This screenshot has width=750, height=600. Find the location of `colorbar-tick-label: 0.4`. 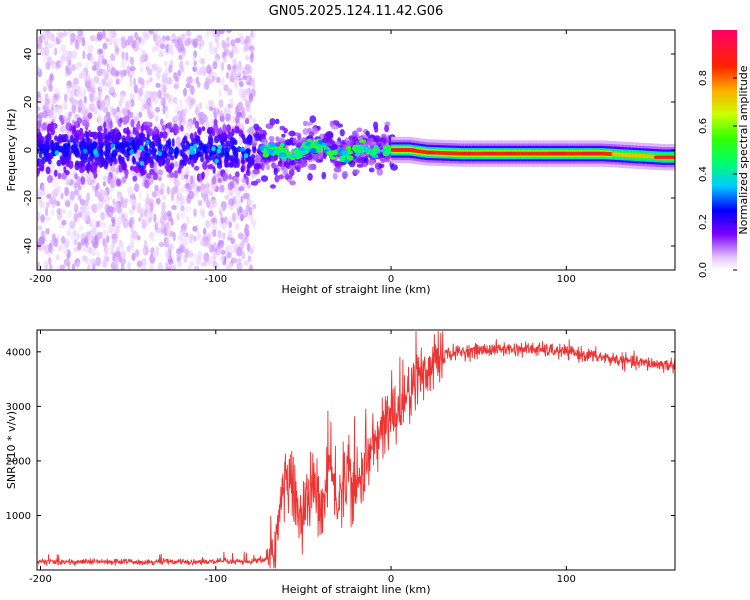

colorbar-tick-label: 0.4 is located at coordinates (703, 174).